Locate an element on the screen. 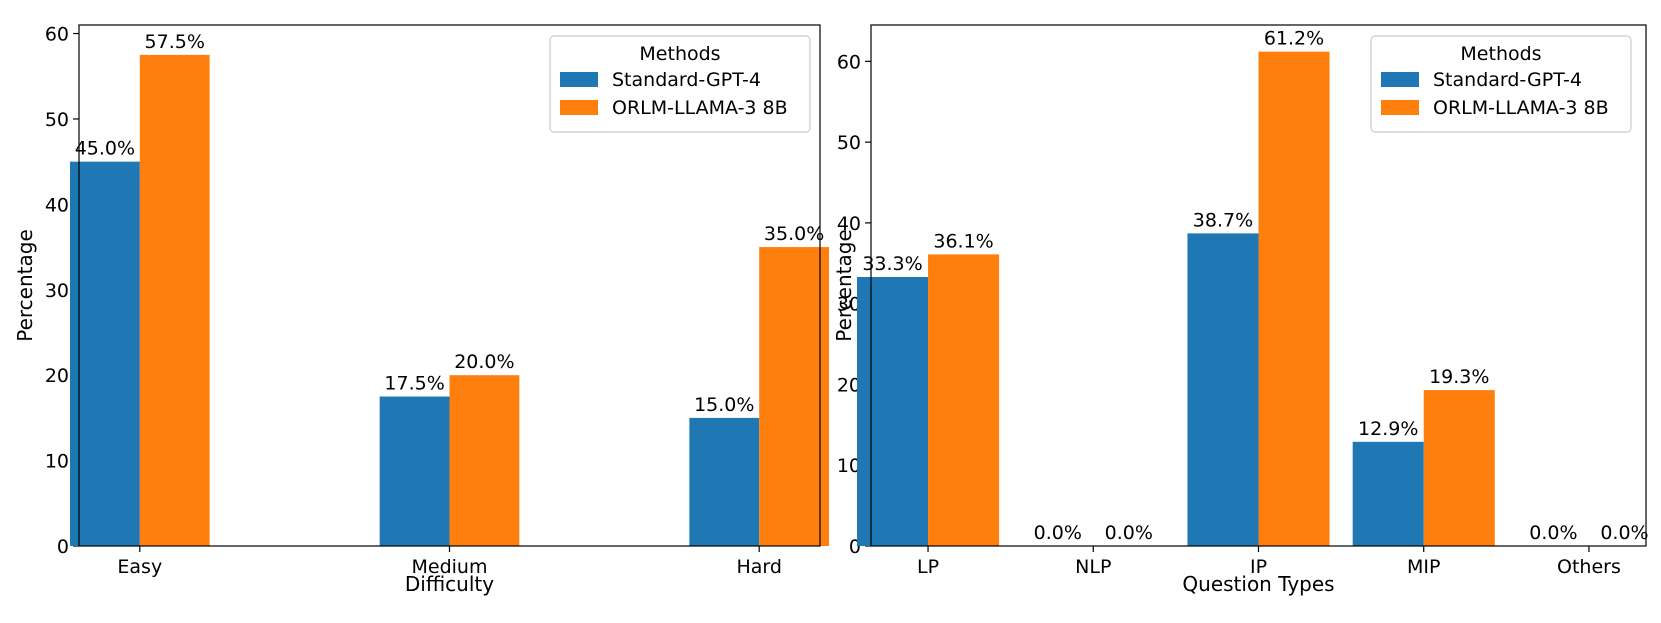  x-tick-label: Easy is located at coordinates (139, 567).